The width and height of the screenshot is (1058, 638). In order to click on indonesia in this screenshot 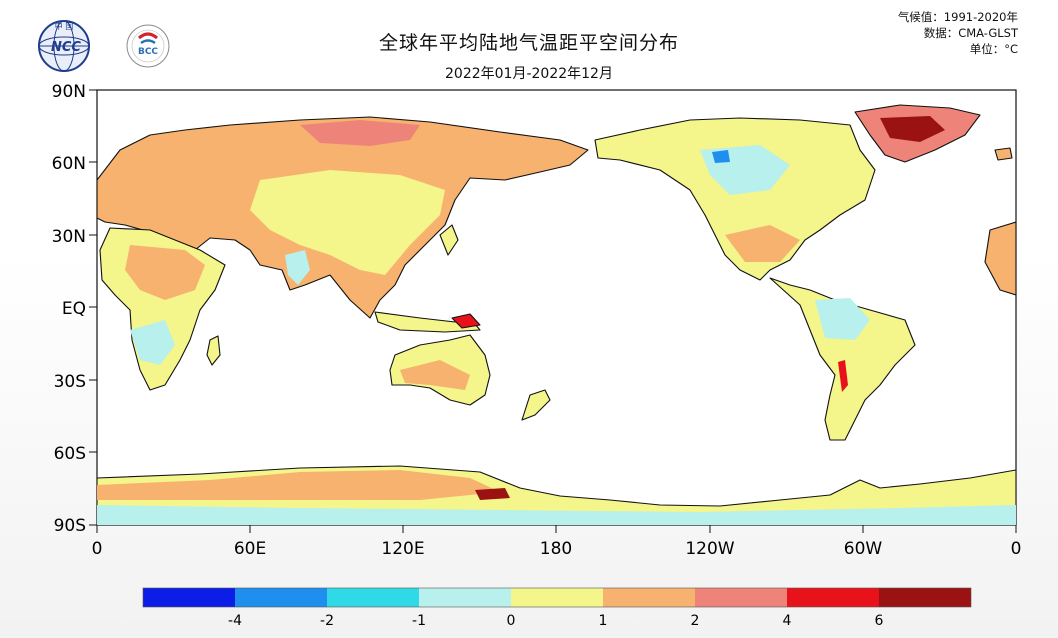, I will do `click(427, 322)`.